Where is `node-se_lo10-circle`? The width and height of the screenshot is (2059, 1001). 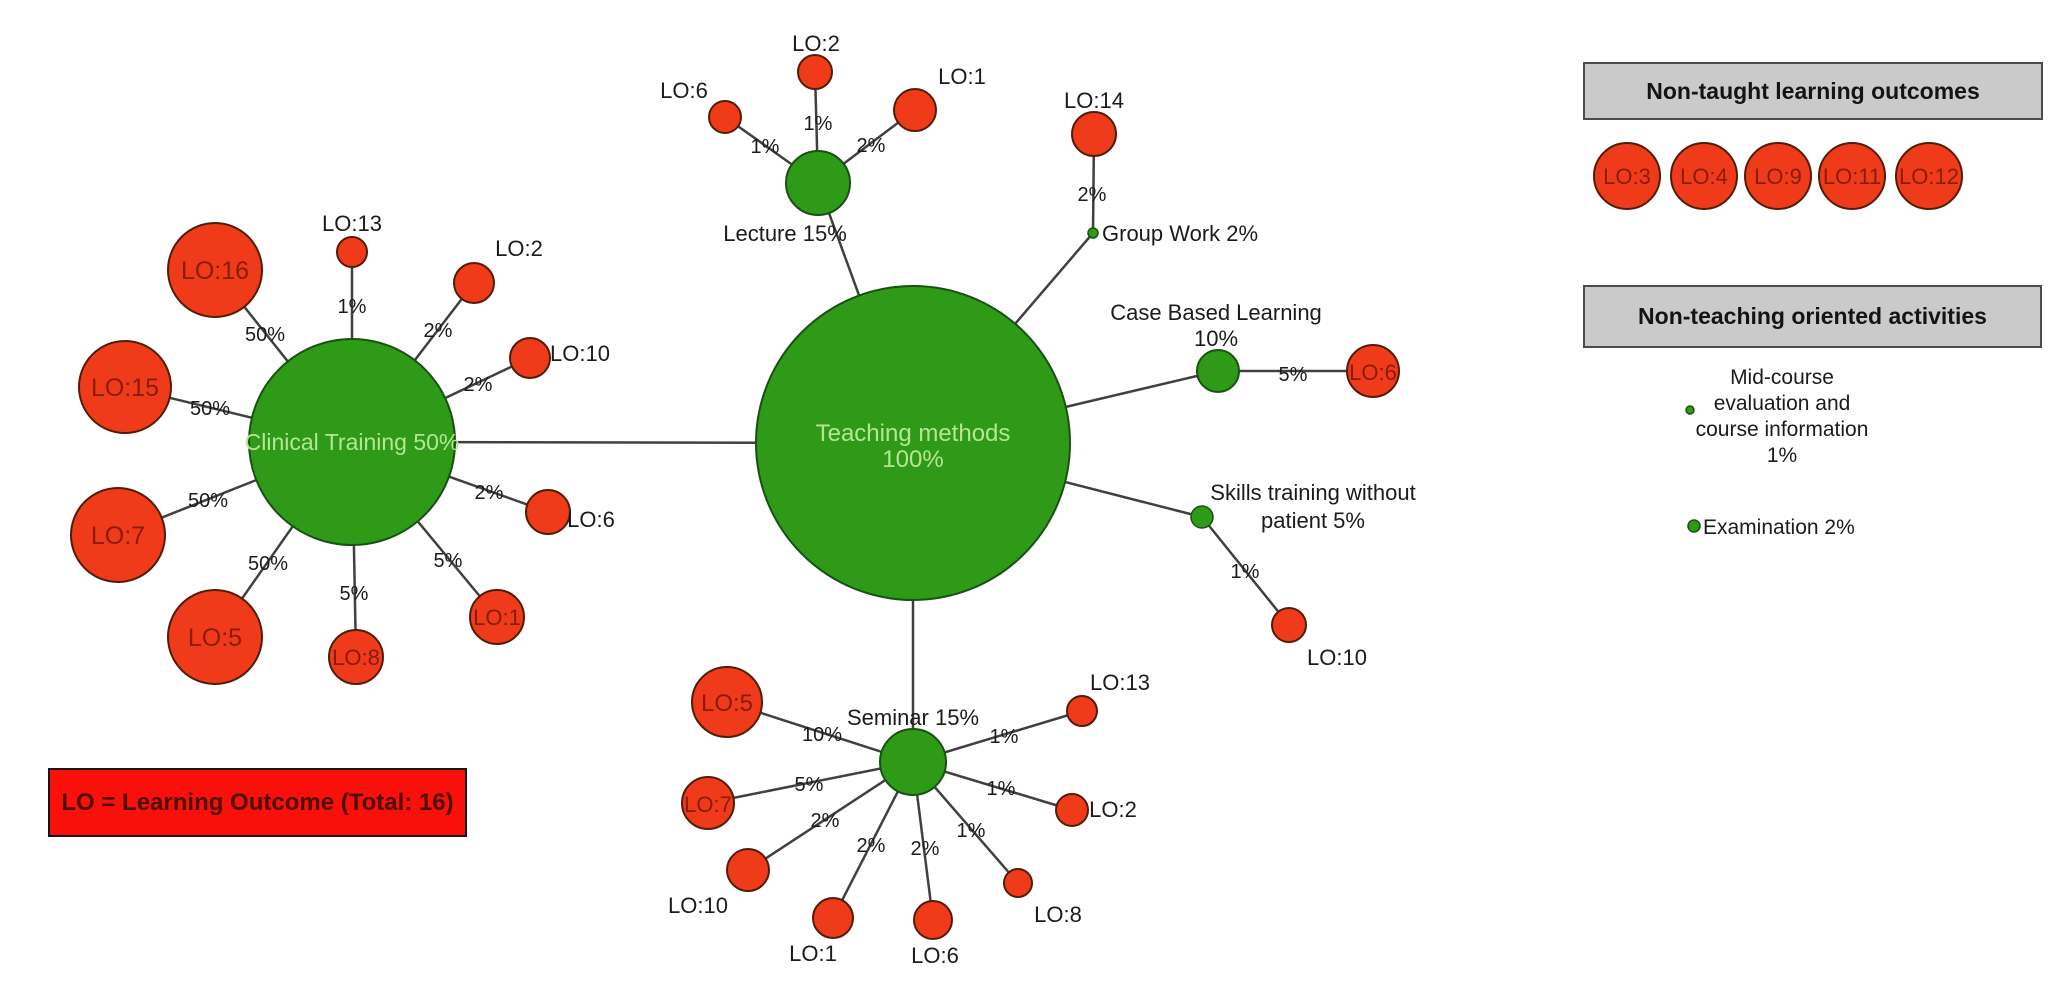 node-se_lo10-circle is located at coordinates (748, 870).